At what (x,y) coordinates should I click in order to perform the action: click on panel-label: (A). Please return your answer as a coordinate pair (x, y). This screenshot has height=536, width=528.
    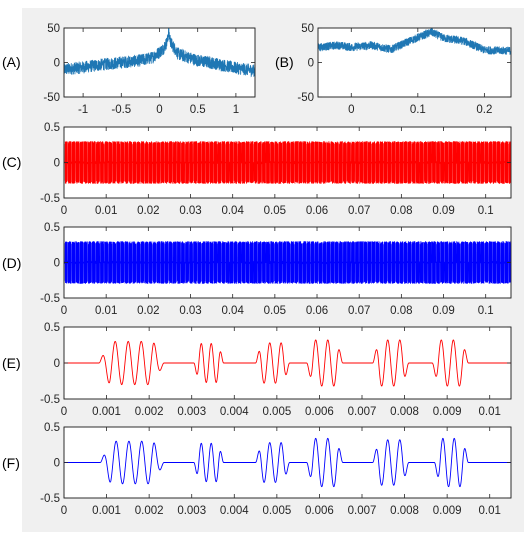
    Looking at the image, I should click on (11, 62).